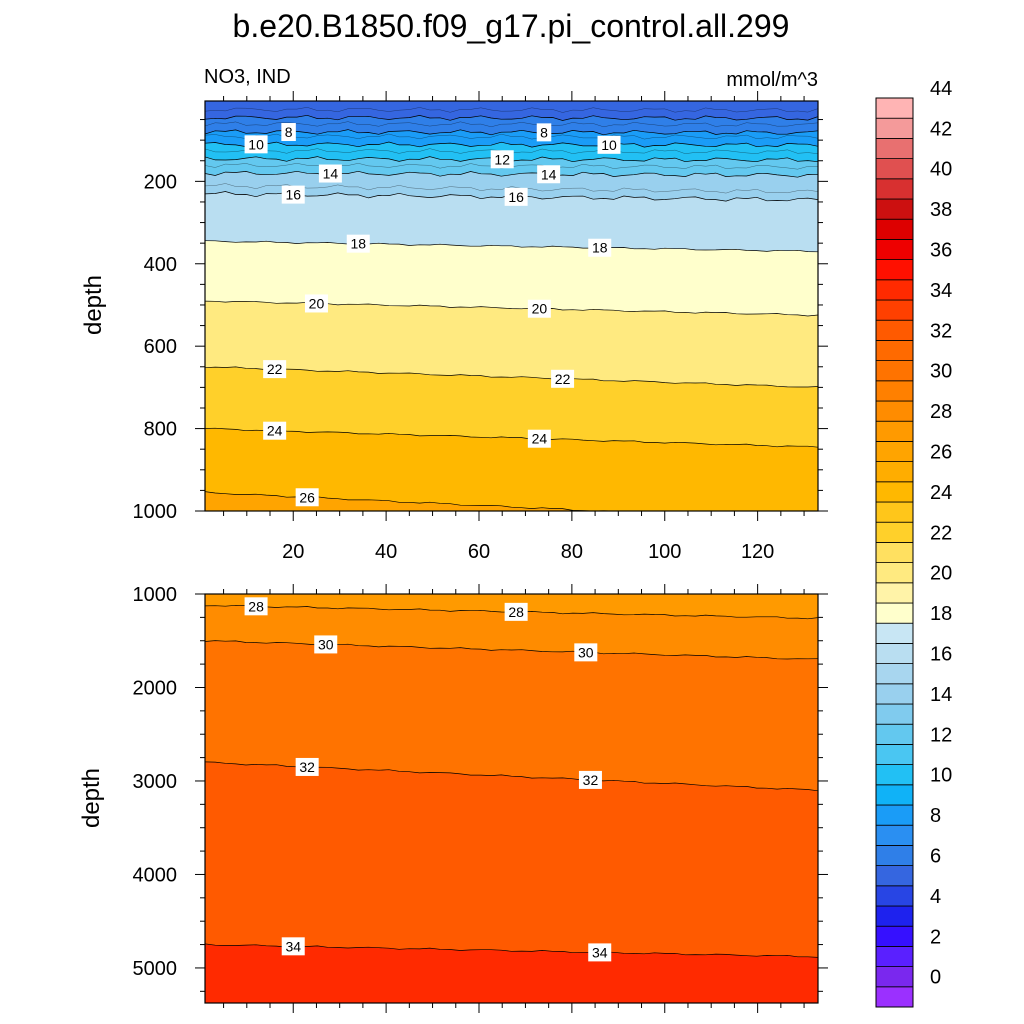 This screenshot has width=1024, height=1024. What do you see at coordinates (664, 552) in the screenshot?
I see `x-tick-label: 100` at bounding box center [664, 552].